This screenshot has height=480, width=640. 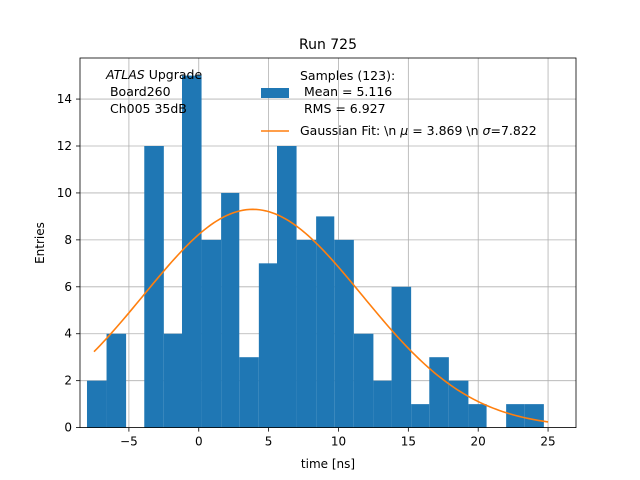 I want to click on x-tick-label: −5, so click(x=129, y=442).